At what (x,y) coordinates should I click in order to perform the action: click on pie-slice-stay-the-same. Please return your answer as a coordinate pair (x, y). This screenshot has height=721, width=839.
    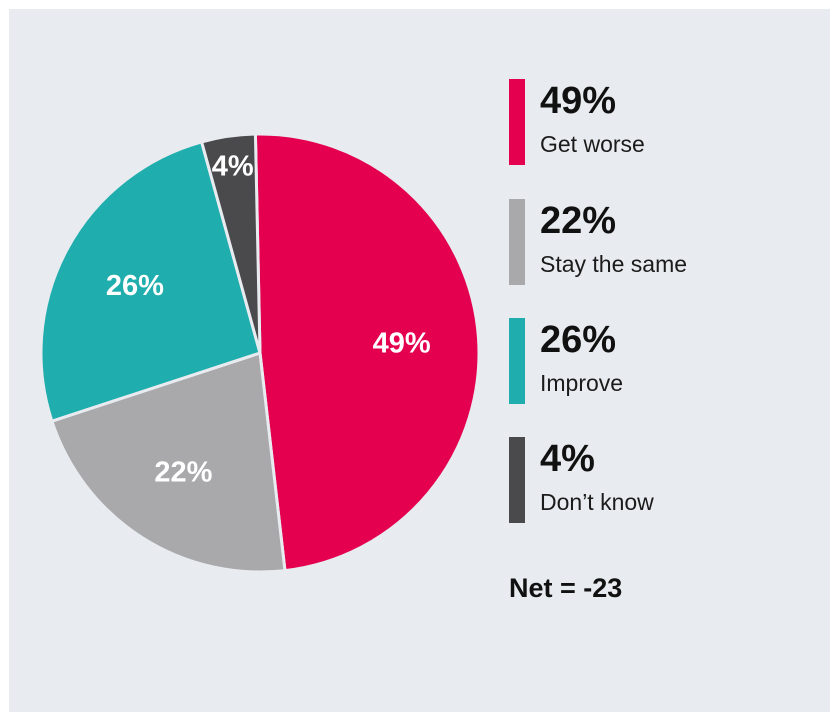
    Looking at the image, I should click on (168, 462).